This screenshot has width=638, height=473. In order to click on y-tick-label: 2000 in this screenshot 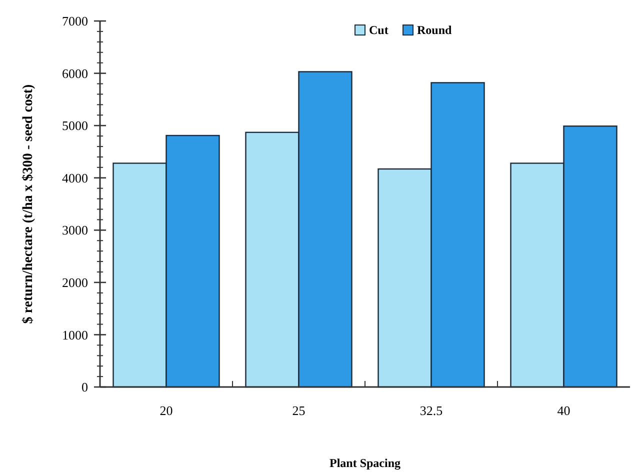, I will do `click(75, 282)`.